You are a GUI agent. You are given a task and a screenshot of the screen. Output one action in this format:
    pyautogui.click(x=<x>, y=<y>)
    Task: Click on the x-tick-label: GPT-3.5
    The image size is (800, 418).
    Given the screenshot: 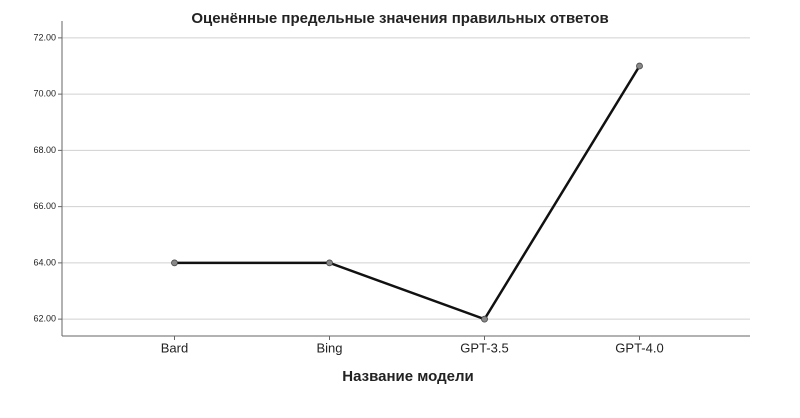 What is the action you would take?
    pyautogui.click(x=484, y=347)
    